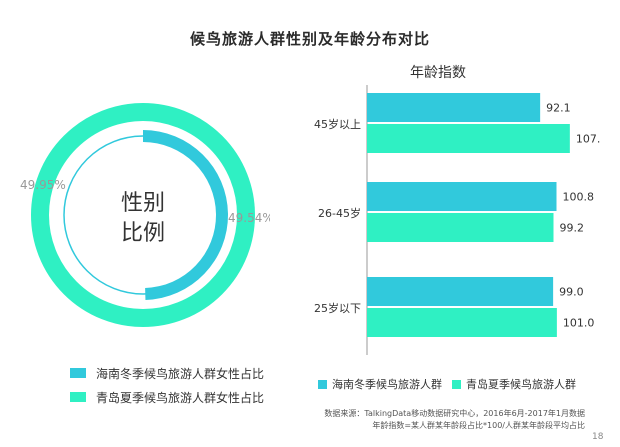  Describe the element at coordinates (337, 308) in the screenshot. I see `category-label: 25岁以下` at that location.